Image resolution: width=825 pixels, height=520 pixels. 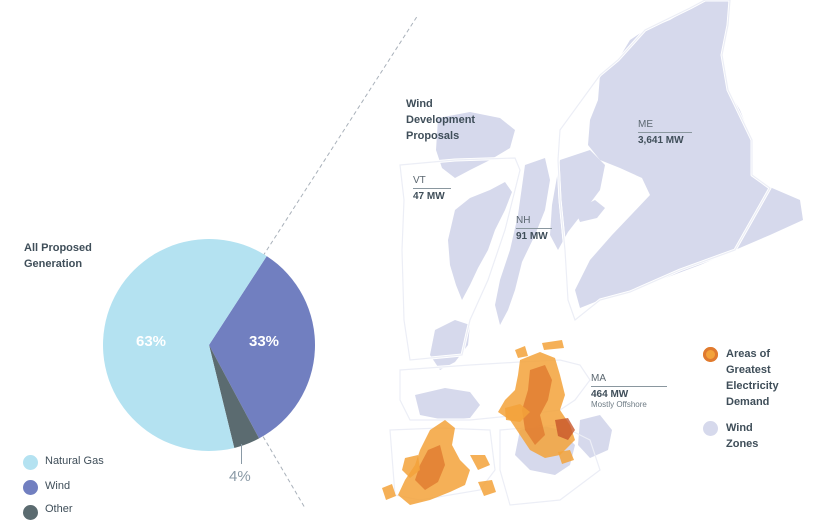 What do you see at coordinates (74, 461) in the screenshot?
I see `legend-natural-gas-label: Natural Gas` at bounding box center [74, 461].